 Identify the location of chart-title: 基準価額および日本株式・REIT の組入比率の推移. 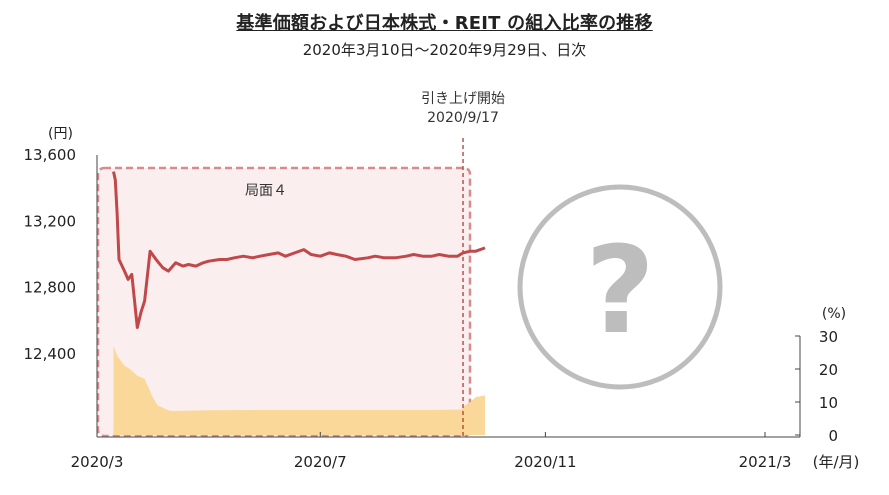
(444, 23).